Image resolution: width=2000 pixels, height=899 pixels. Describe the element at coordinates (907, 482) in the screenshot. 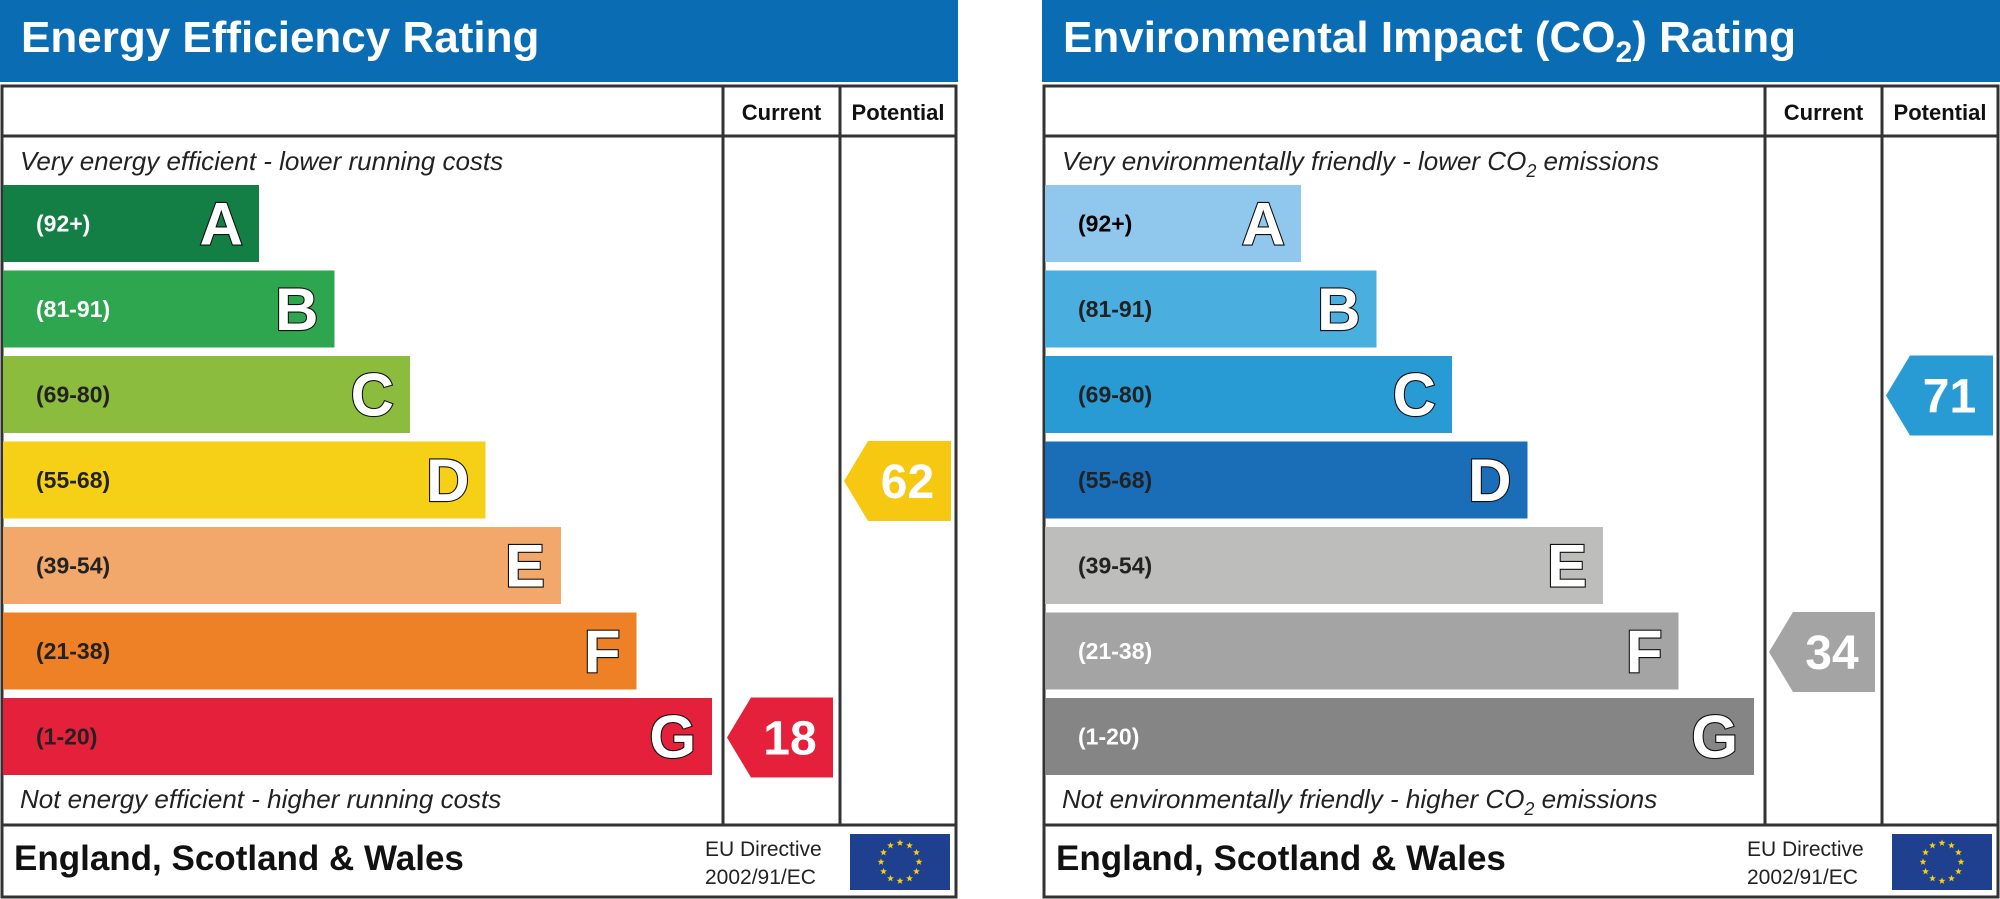

I see `potential-rating-value: 62` at that location.